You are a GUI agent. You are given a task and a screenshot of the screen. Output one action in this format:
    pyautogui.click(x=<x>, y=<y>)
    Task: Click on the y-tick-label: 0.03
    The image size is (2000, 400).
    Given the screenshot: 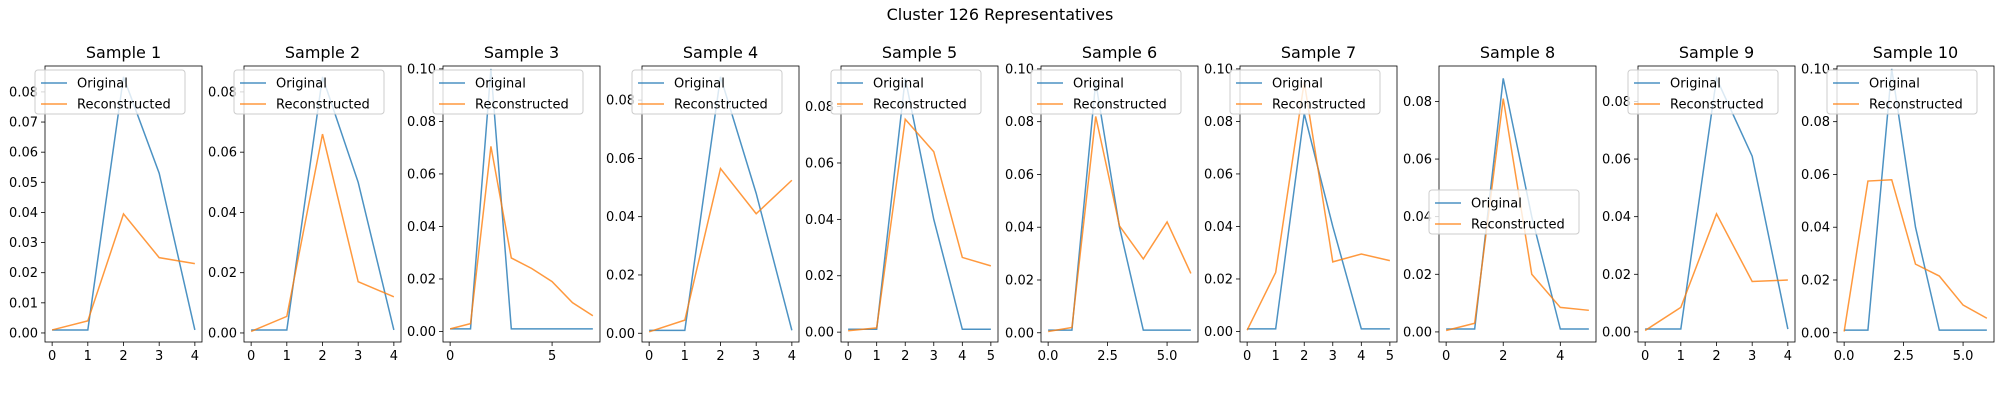 What is the action you would take?
    pyautogui.click(x=23, y=243)
    